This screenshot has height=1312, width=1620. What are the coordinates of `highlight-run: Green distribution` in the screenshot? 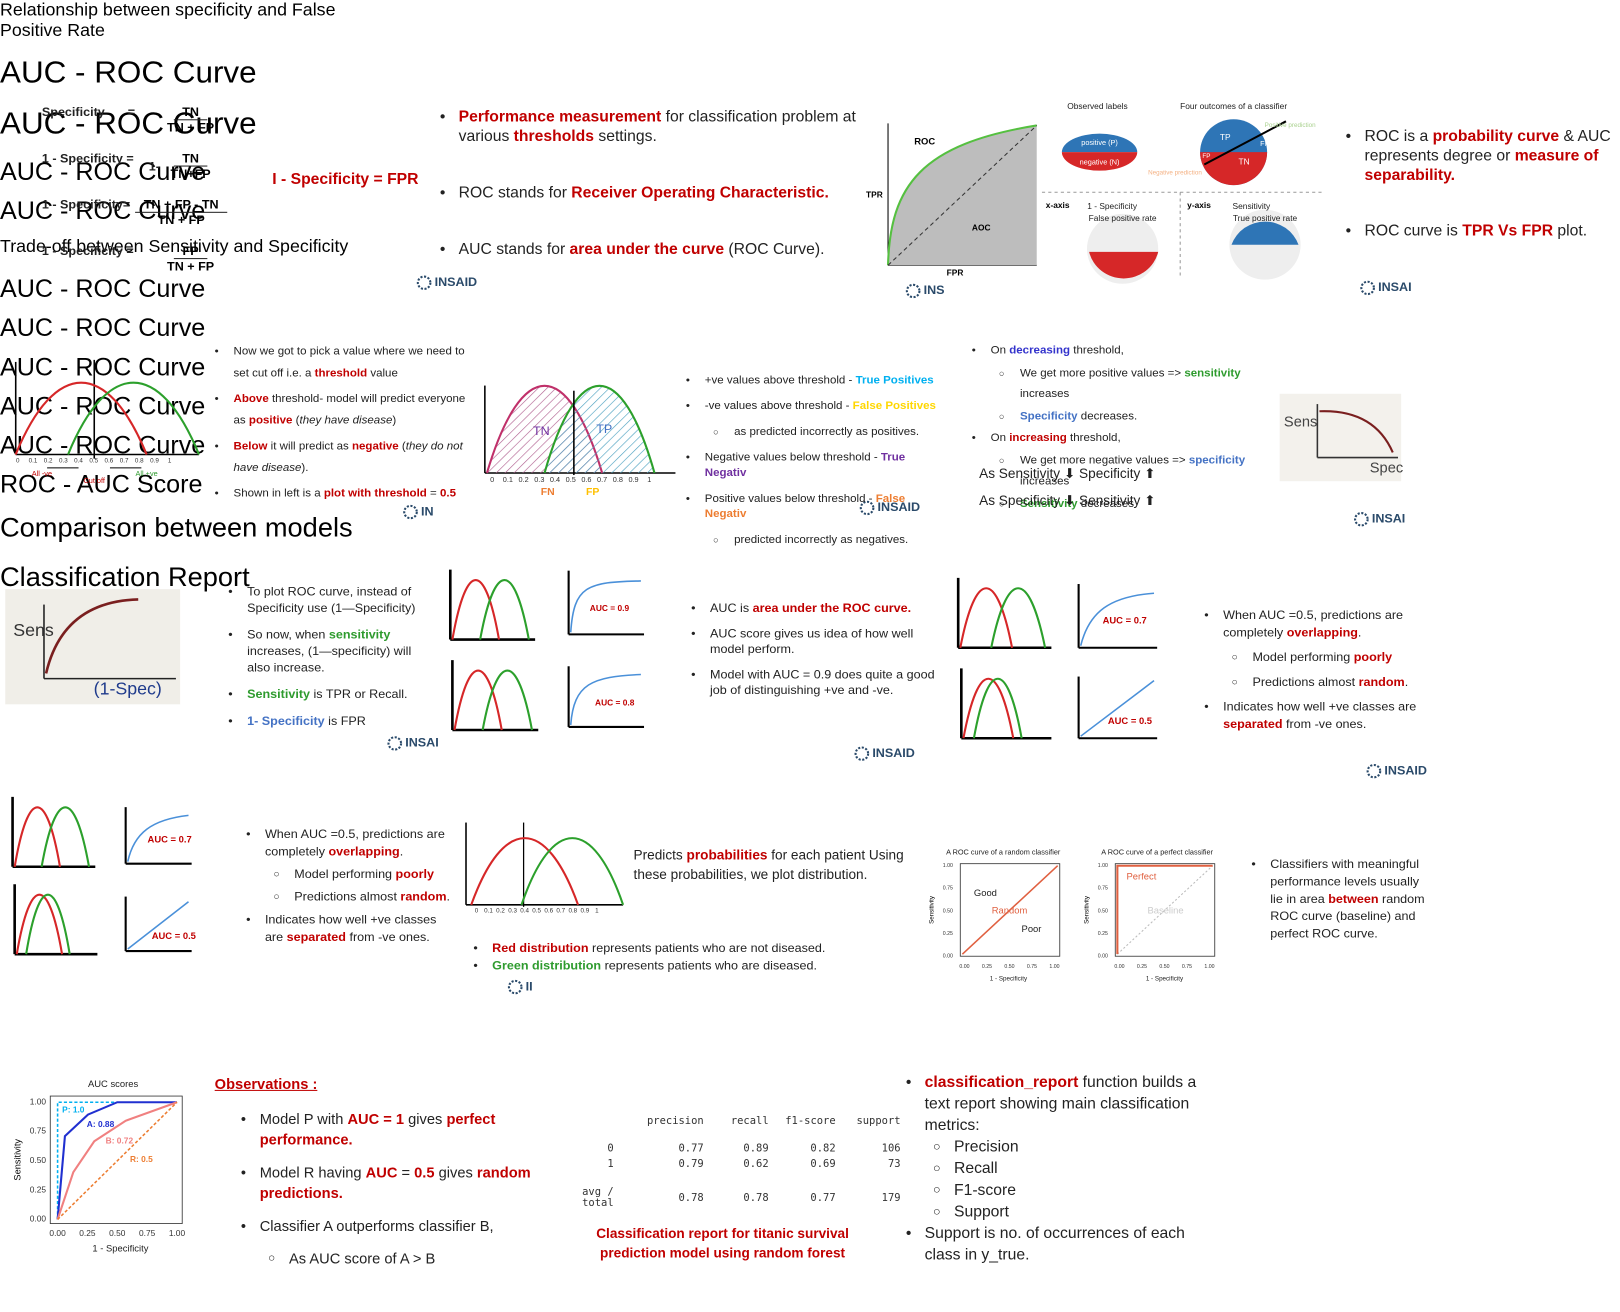 It's located at (547, 965).